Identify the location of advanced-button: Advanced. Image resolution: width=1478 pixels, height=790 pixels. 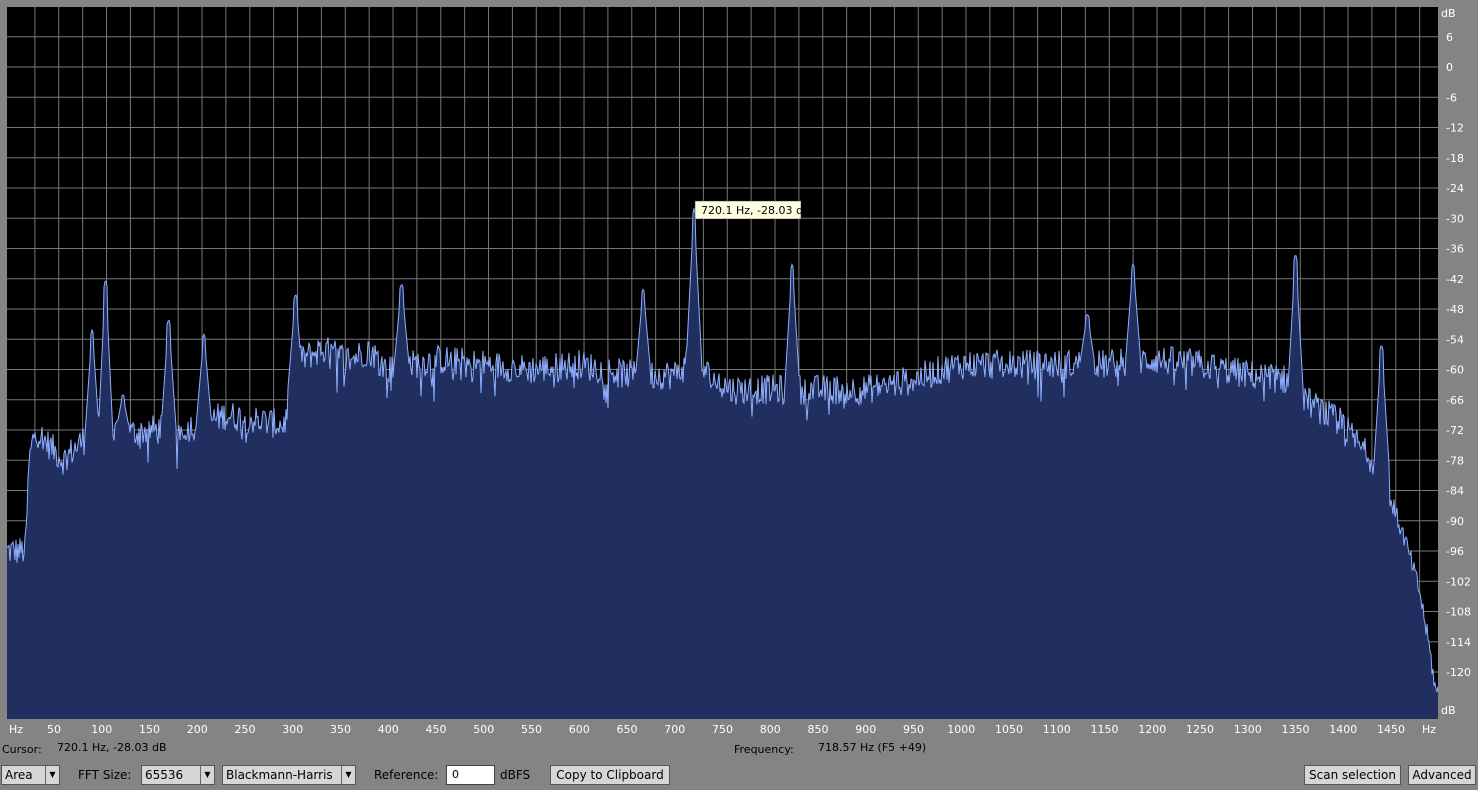
(1442, 775).